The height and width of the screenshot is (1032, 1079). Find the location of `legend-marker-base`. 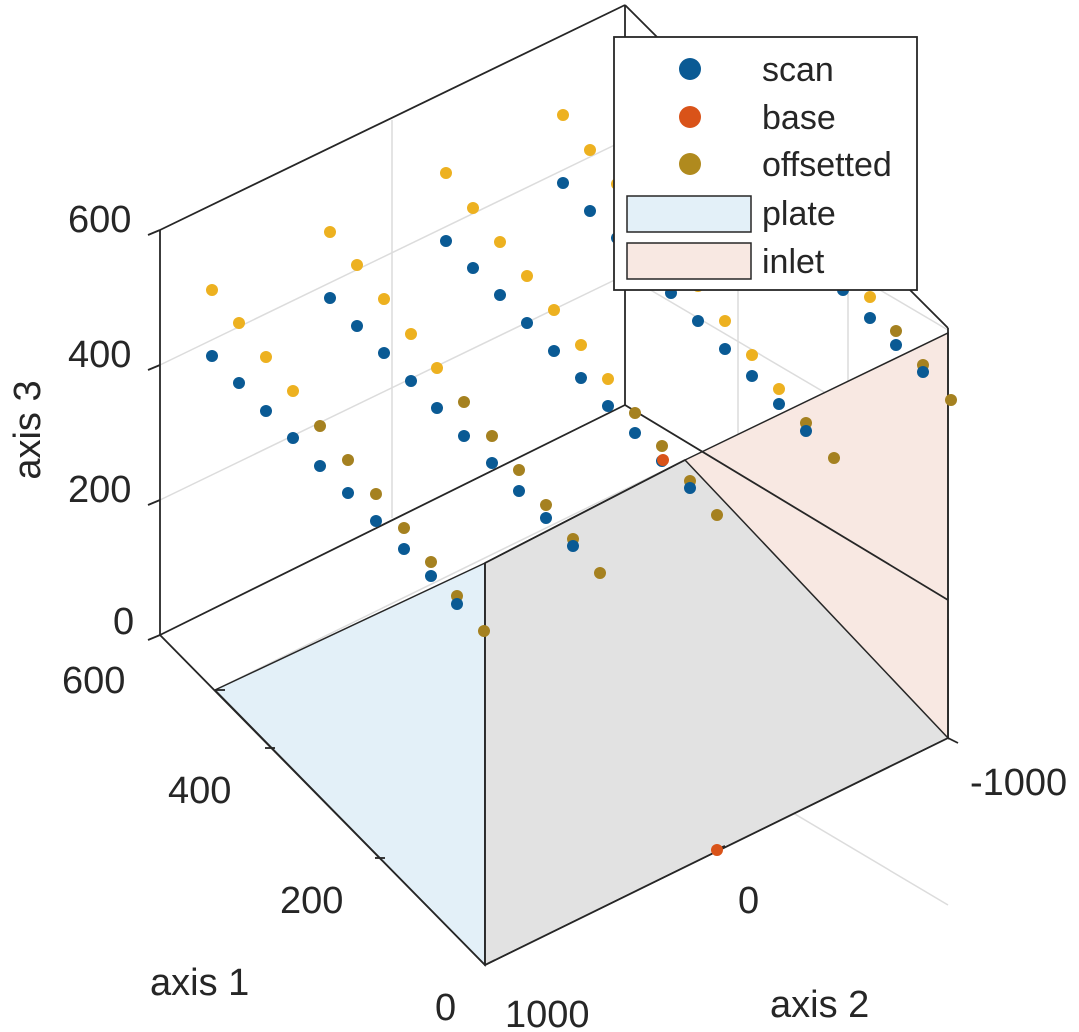

legend-marker-base is located at coordinates (690, 117).